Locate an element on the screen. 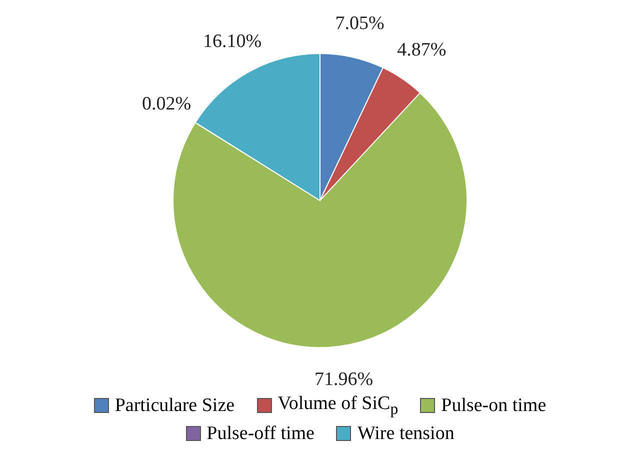  data-label: 71.96% is located at coordinates (344, 379).